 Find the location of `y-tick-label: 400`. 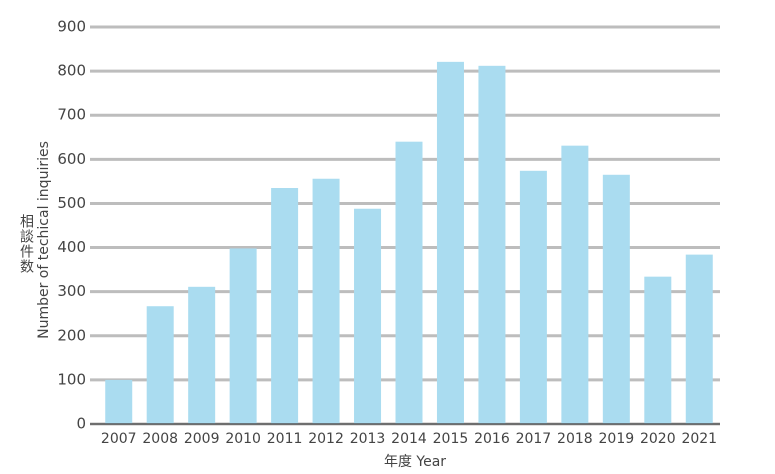

y-tick-label: 400 is located at coordinates (71, 247).